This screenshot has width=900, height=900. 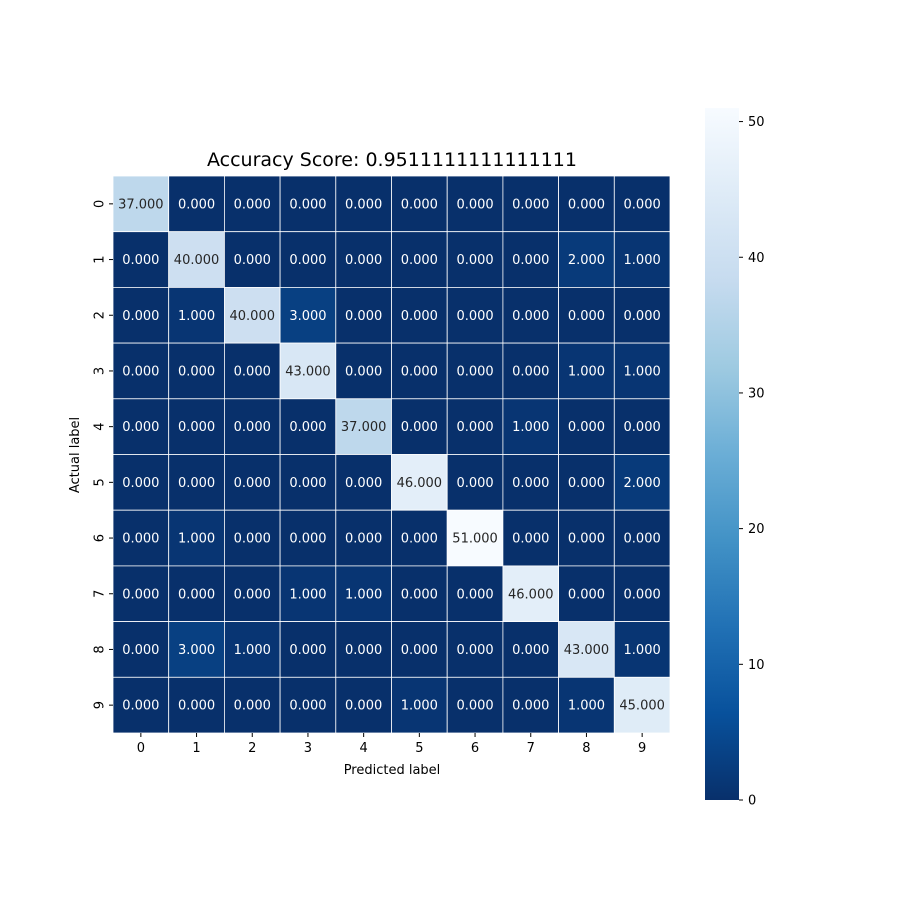 What do you see at coordinates (103, 454) in the screenshot?
I see `y-axis: 0 1 2 3 4 5 6 7 8 9` at bounding box center [103, 454].